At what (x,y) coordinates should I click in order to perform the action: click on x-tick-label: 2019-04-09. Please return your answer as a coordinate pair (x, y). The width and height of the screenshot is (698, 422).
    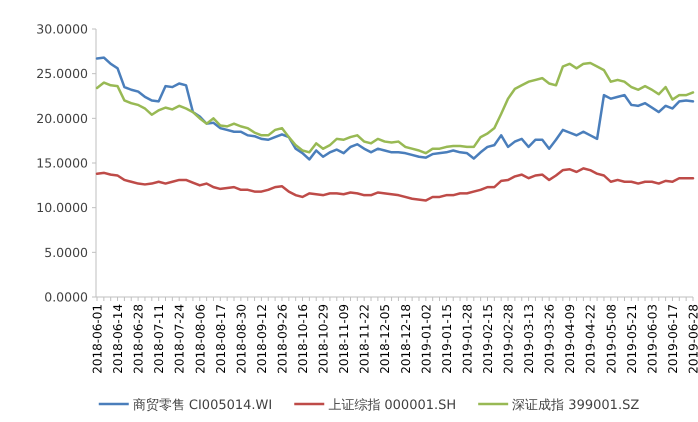
    Looking at the image, I should click on (570, 339).